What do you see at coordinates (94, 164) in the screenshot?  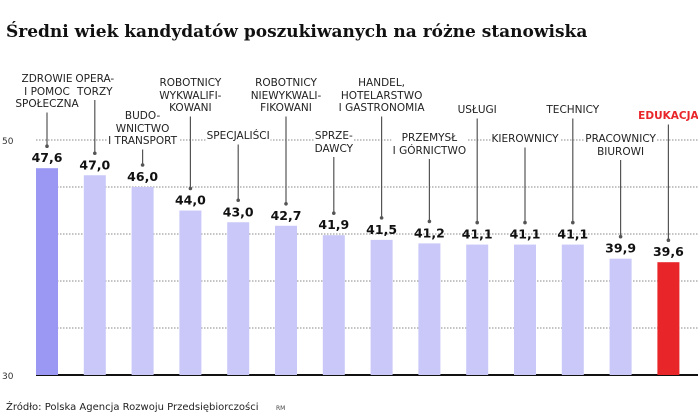 I see `value-label: 47,0` at bounding box center [94, 164].